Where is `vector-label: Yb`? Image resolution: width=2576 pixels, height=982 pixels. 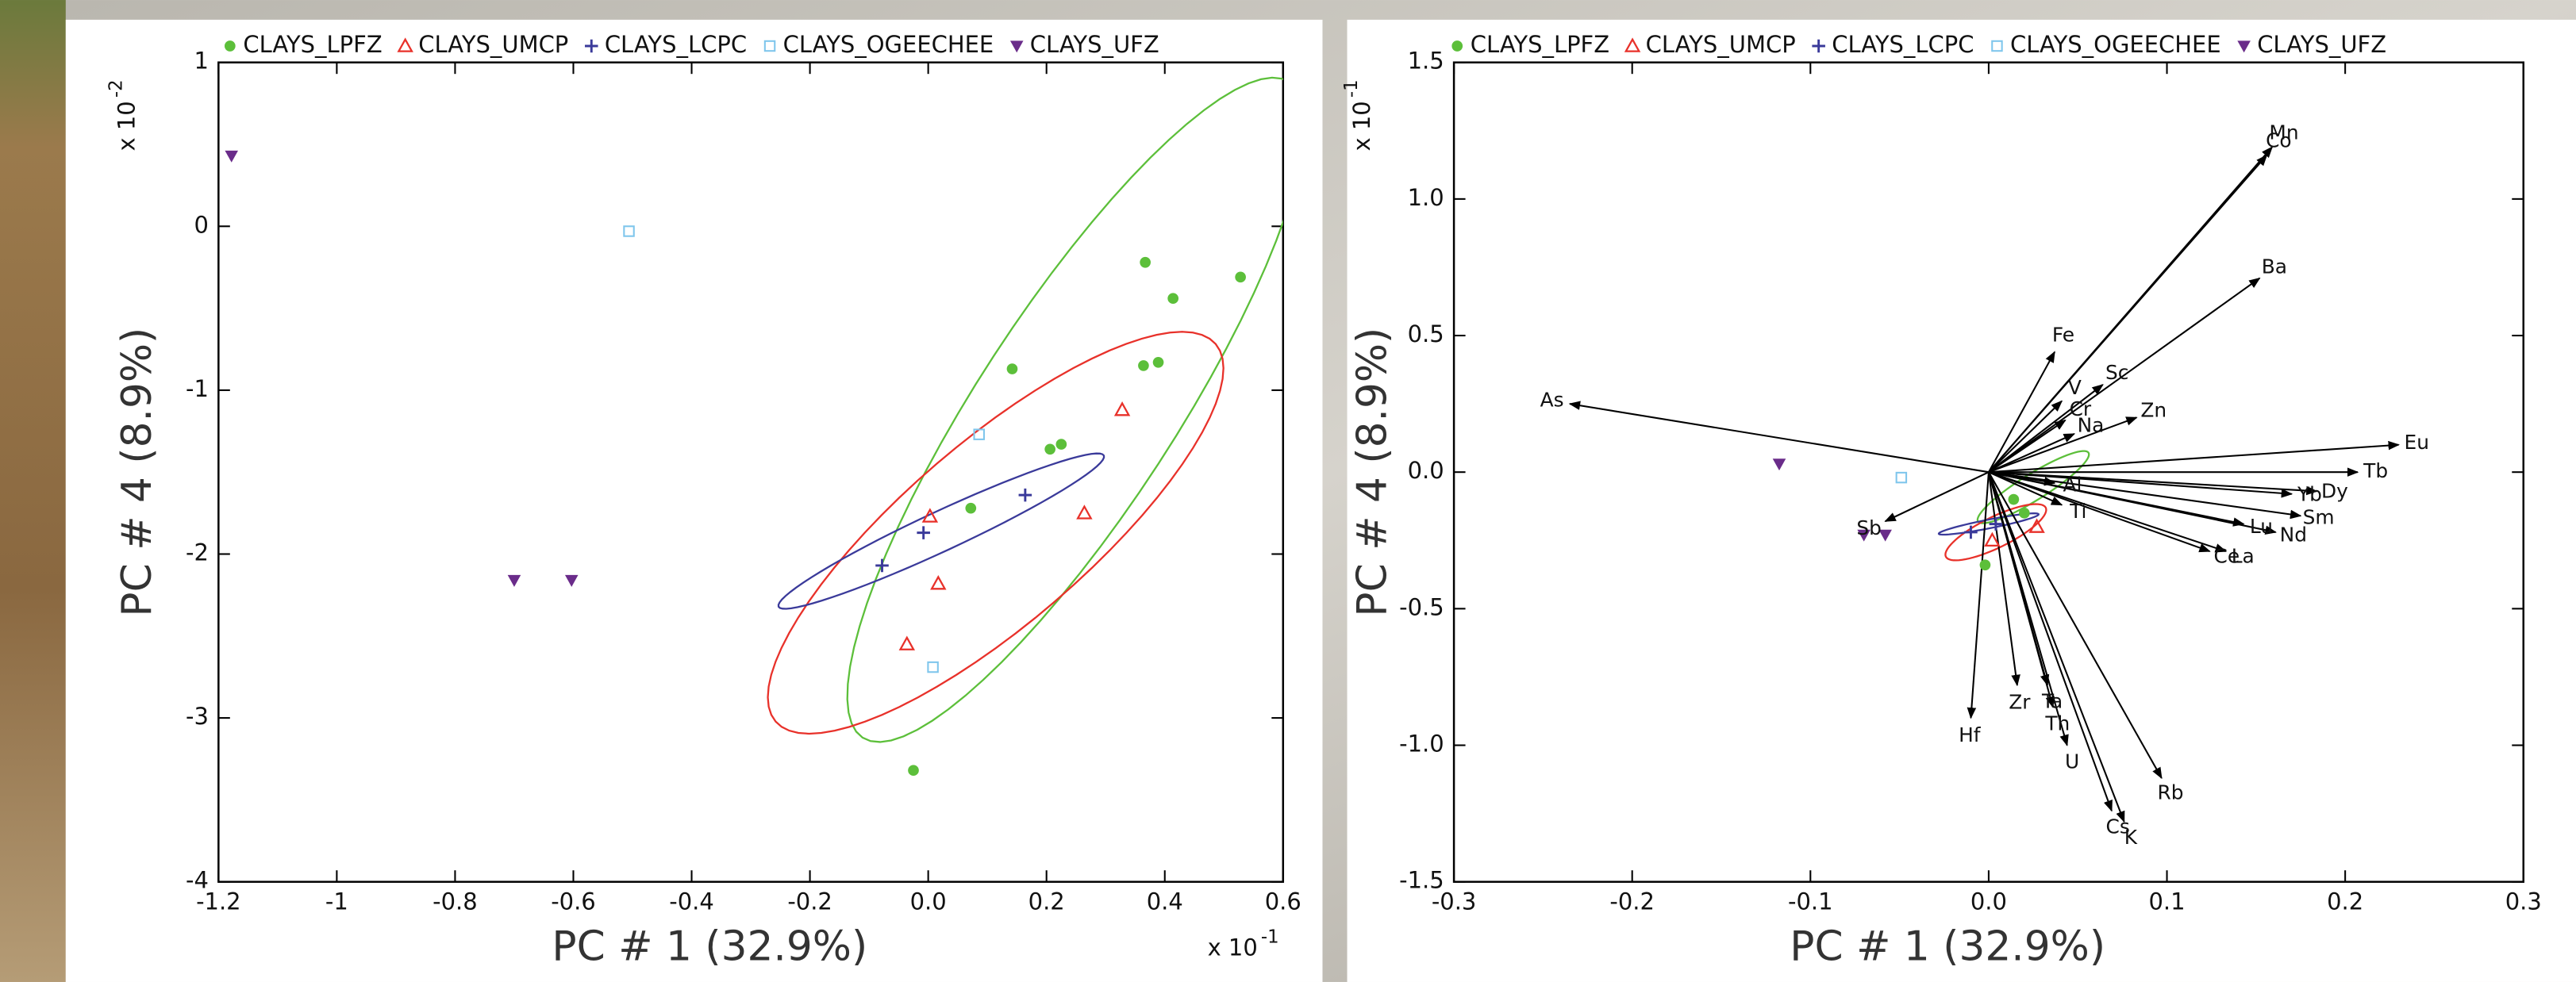 vector-label: Yb is located at coordinates (2309, 494).